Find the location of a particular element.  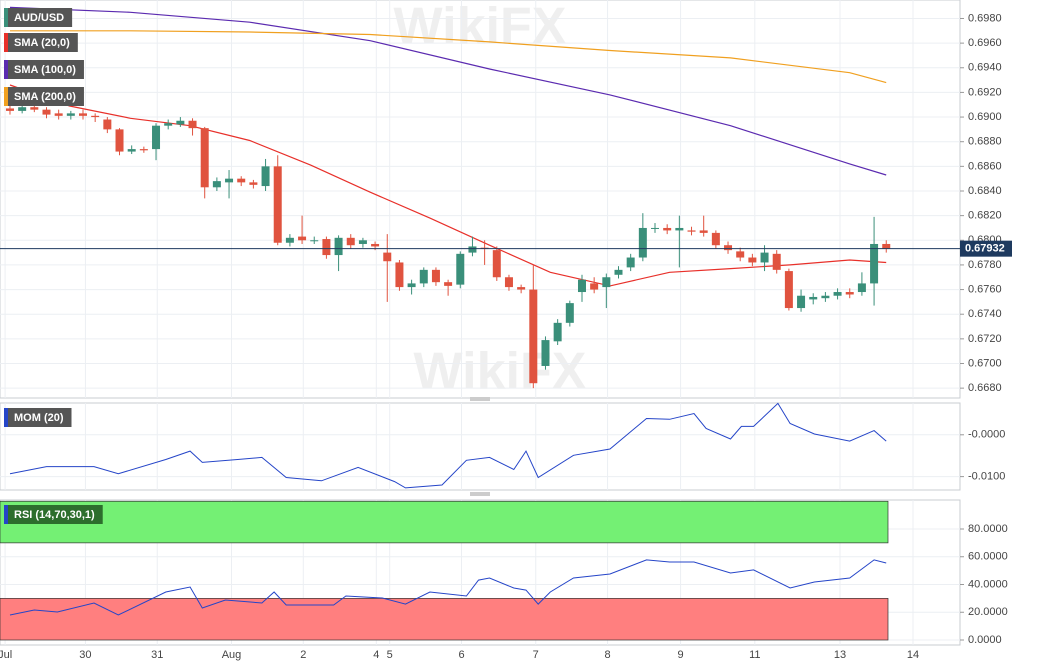

last-price-label: 0.67932 is located at coordinates (985, 249).